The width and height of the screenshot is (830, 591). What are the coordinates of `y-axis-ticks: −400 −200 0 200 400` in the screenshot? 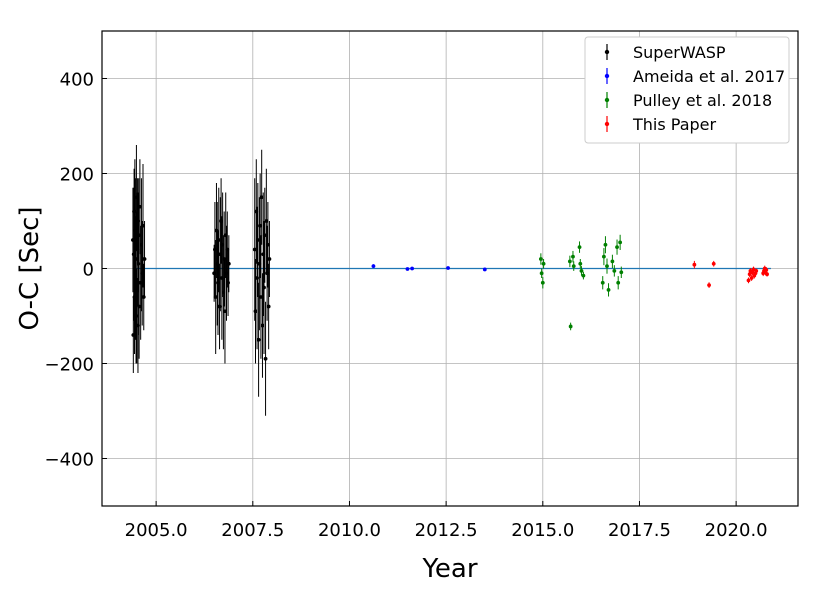 It's located at (76, 270).